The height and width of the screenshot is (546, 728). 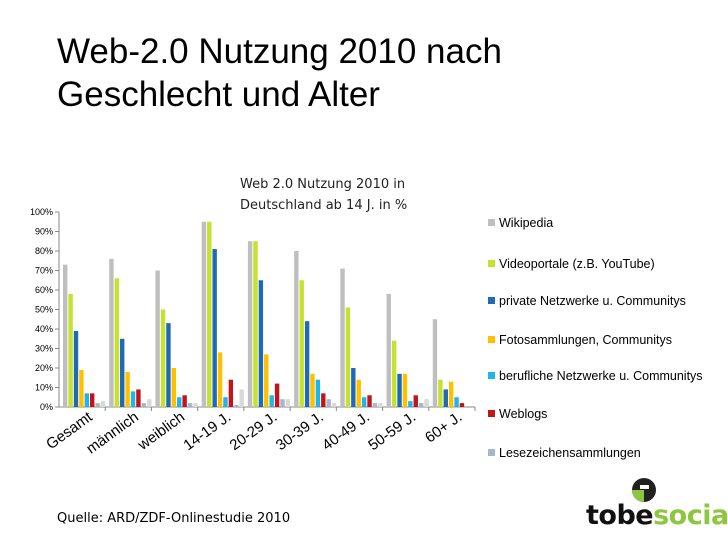 What do you see at coordinates (279, 51) in the screenshot?
I see `slide-title-line1: Web-2.0 Nutzung 2010 nach` at bounding box center [279, 51].